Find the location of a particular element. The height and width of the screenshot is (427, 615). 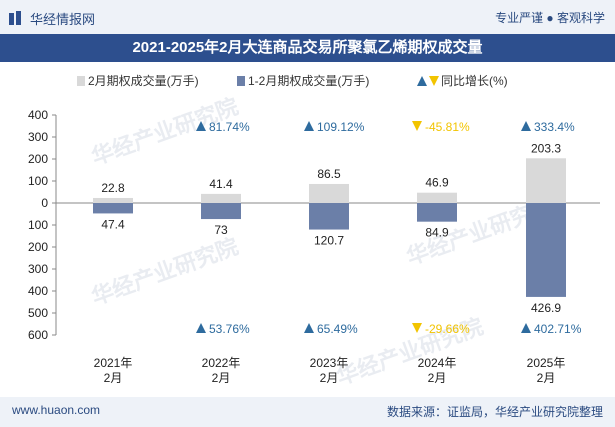

title-bar is located at coordinates (307, 48).